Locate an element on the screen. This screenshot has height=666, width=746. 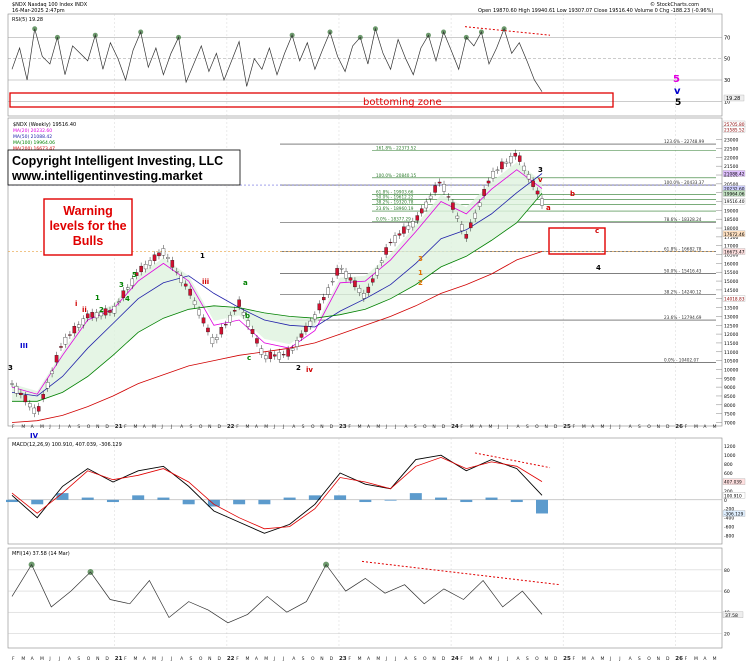
time-axis-label-upper: D is located at coordinates (220, 427).